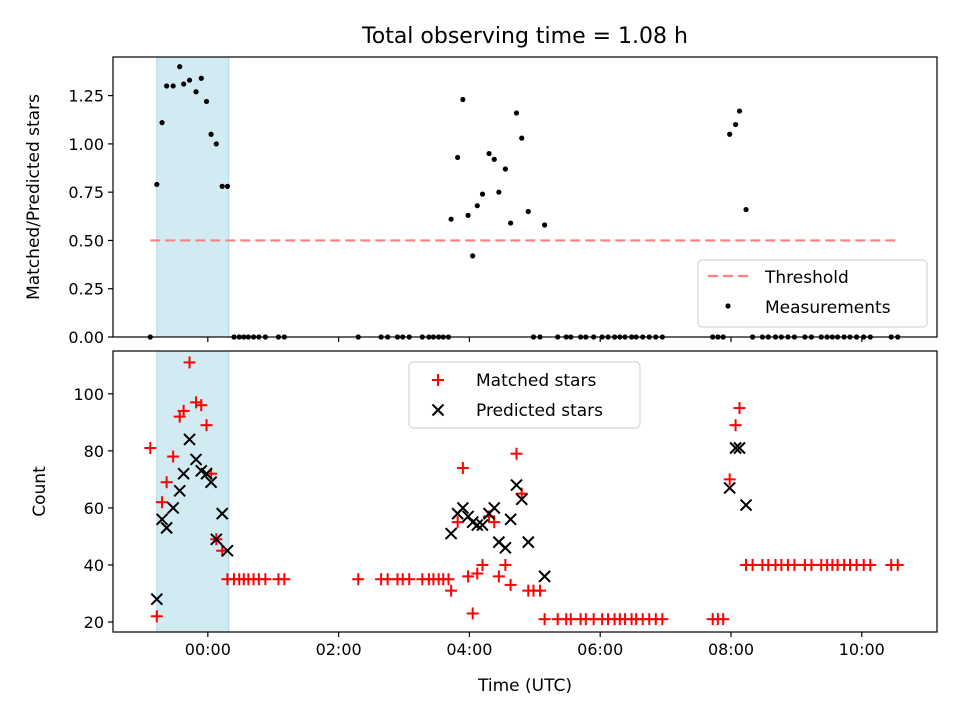 Image resolution: width=960 pixels, height=720 pixels. Describe the element at coordinates (86, 289) in the screenshot. I see `y-tick-label: 0.25` at that location.